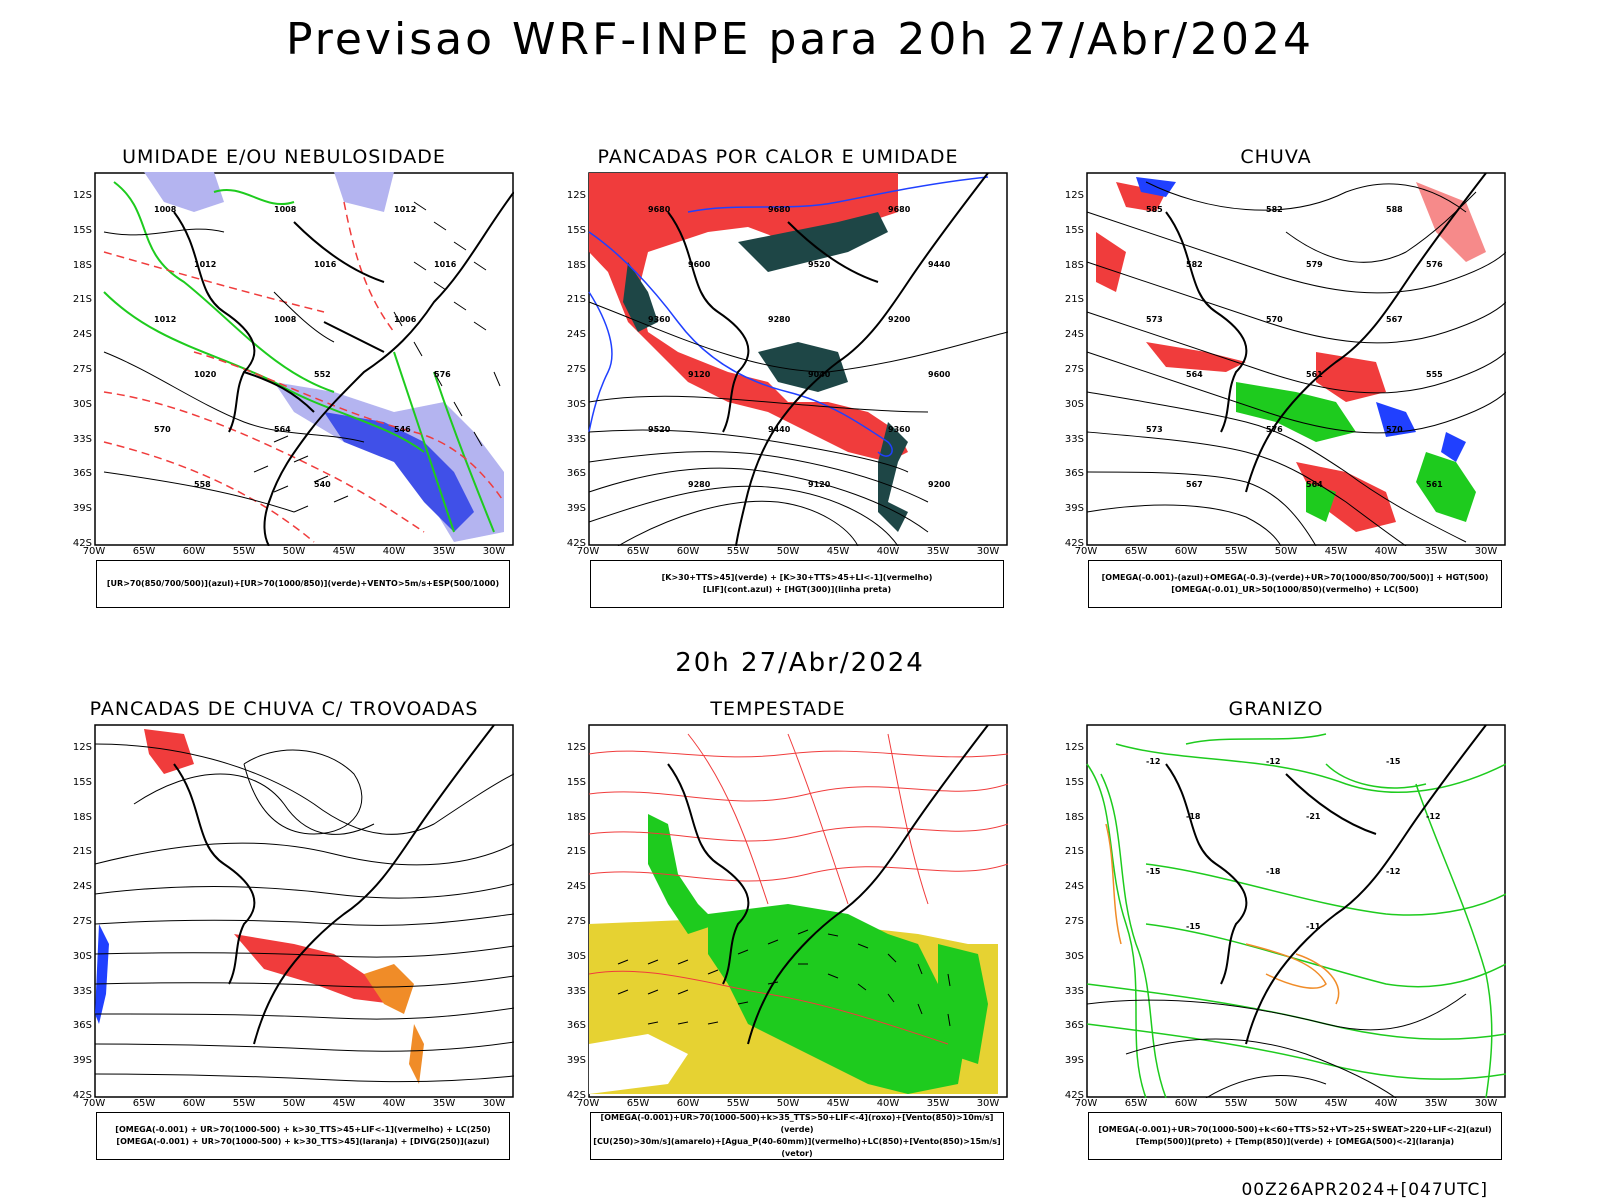 Image resolution: width=1600 pixels, height=1200 pixels. Describe the element at coordinates (322, 374) in the screenshot. I see `contour-label: 552` at that location.